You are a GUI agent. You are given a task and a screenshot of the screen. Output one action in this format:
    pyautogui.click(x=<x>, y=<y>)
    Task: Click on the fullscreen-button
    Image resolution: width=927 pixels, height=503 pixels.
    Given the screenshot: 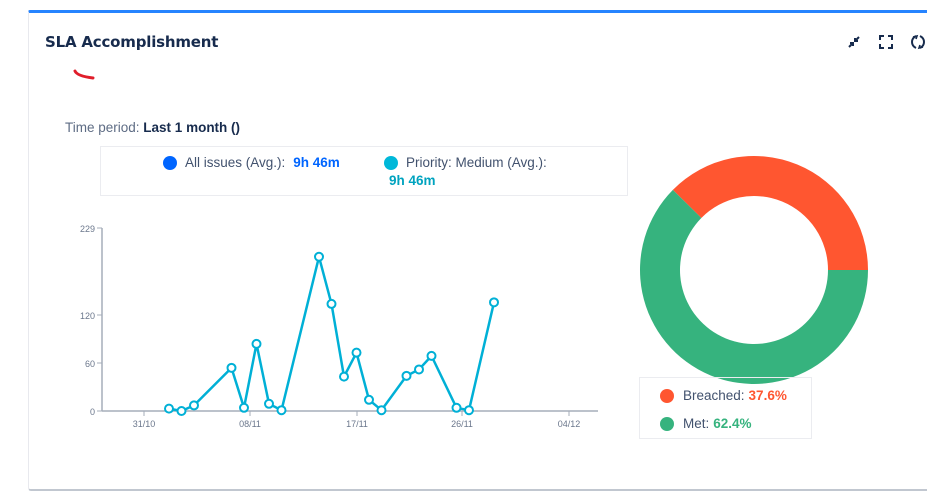 What is the action you would take?
    pyautogui.click(x=886, y=42)
    